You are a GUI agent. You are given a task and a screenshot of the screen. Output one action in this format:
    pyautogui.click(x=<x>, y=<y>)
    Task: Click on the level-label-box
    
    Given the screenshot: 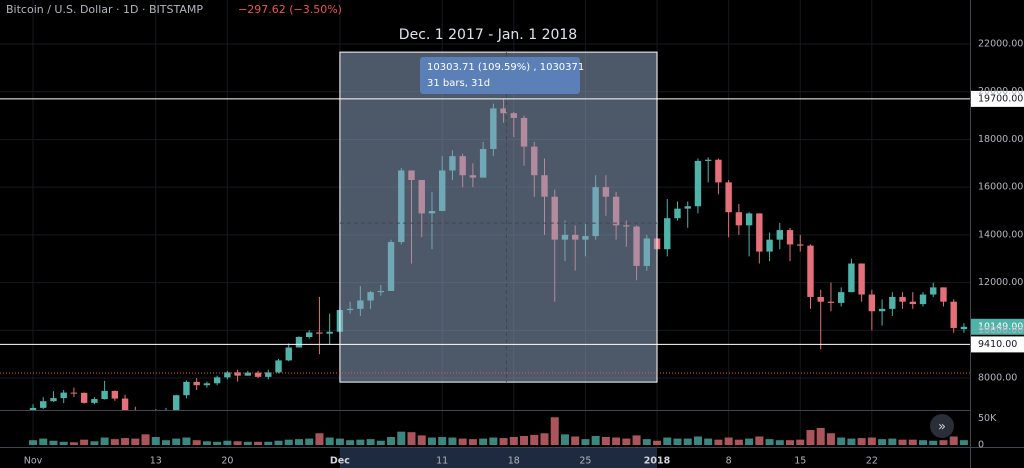 What is the action you would take?
    pyautogui.click(x=997, y=98)
    